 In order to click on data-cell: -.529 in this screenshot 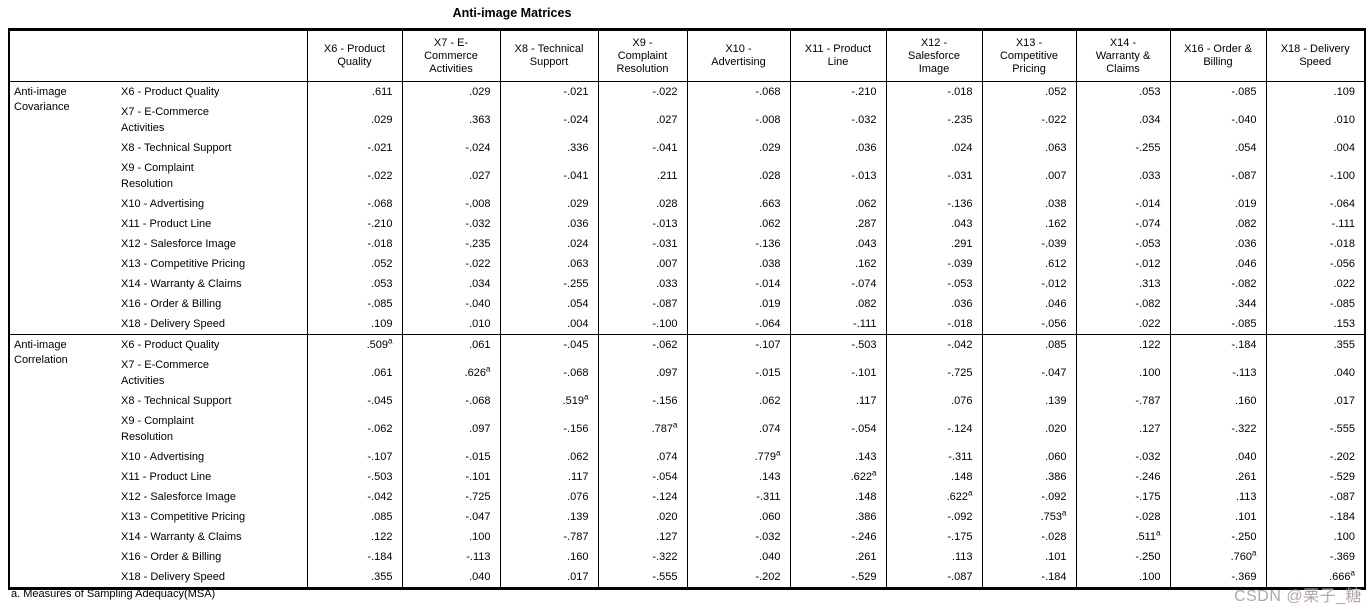, I will do `click(1315, 477)`.